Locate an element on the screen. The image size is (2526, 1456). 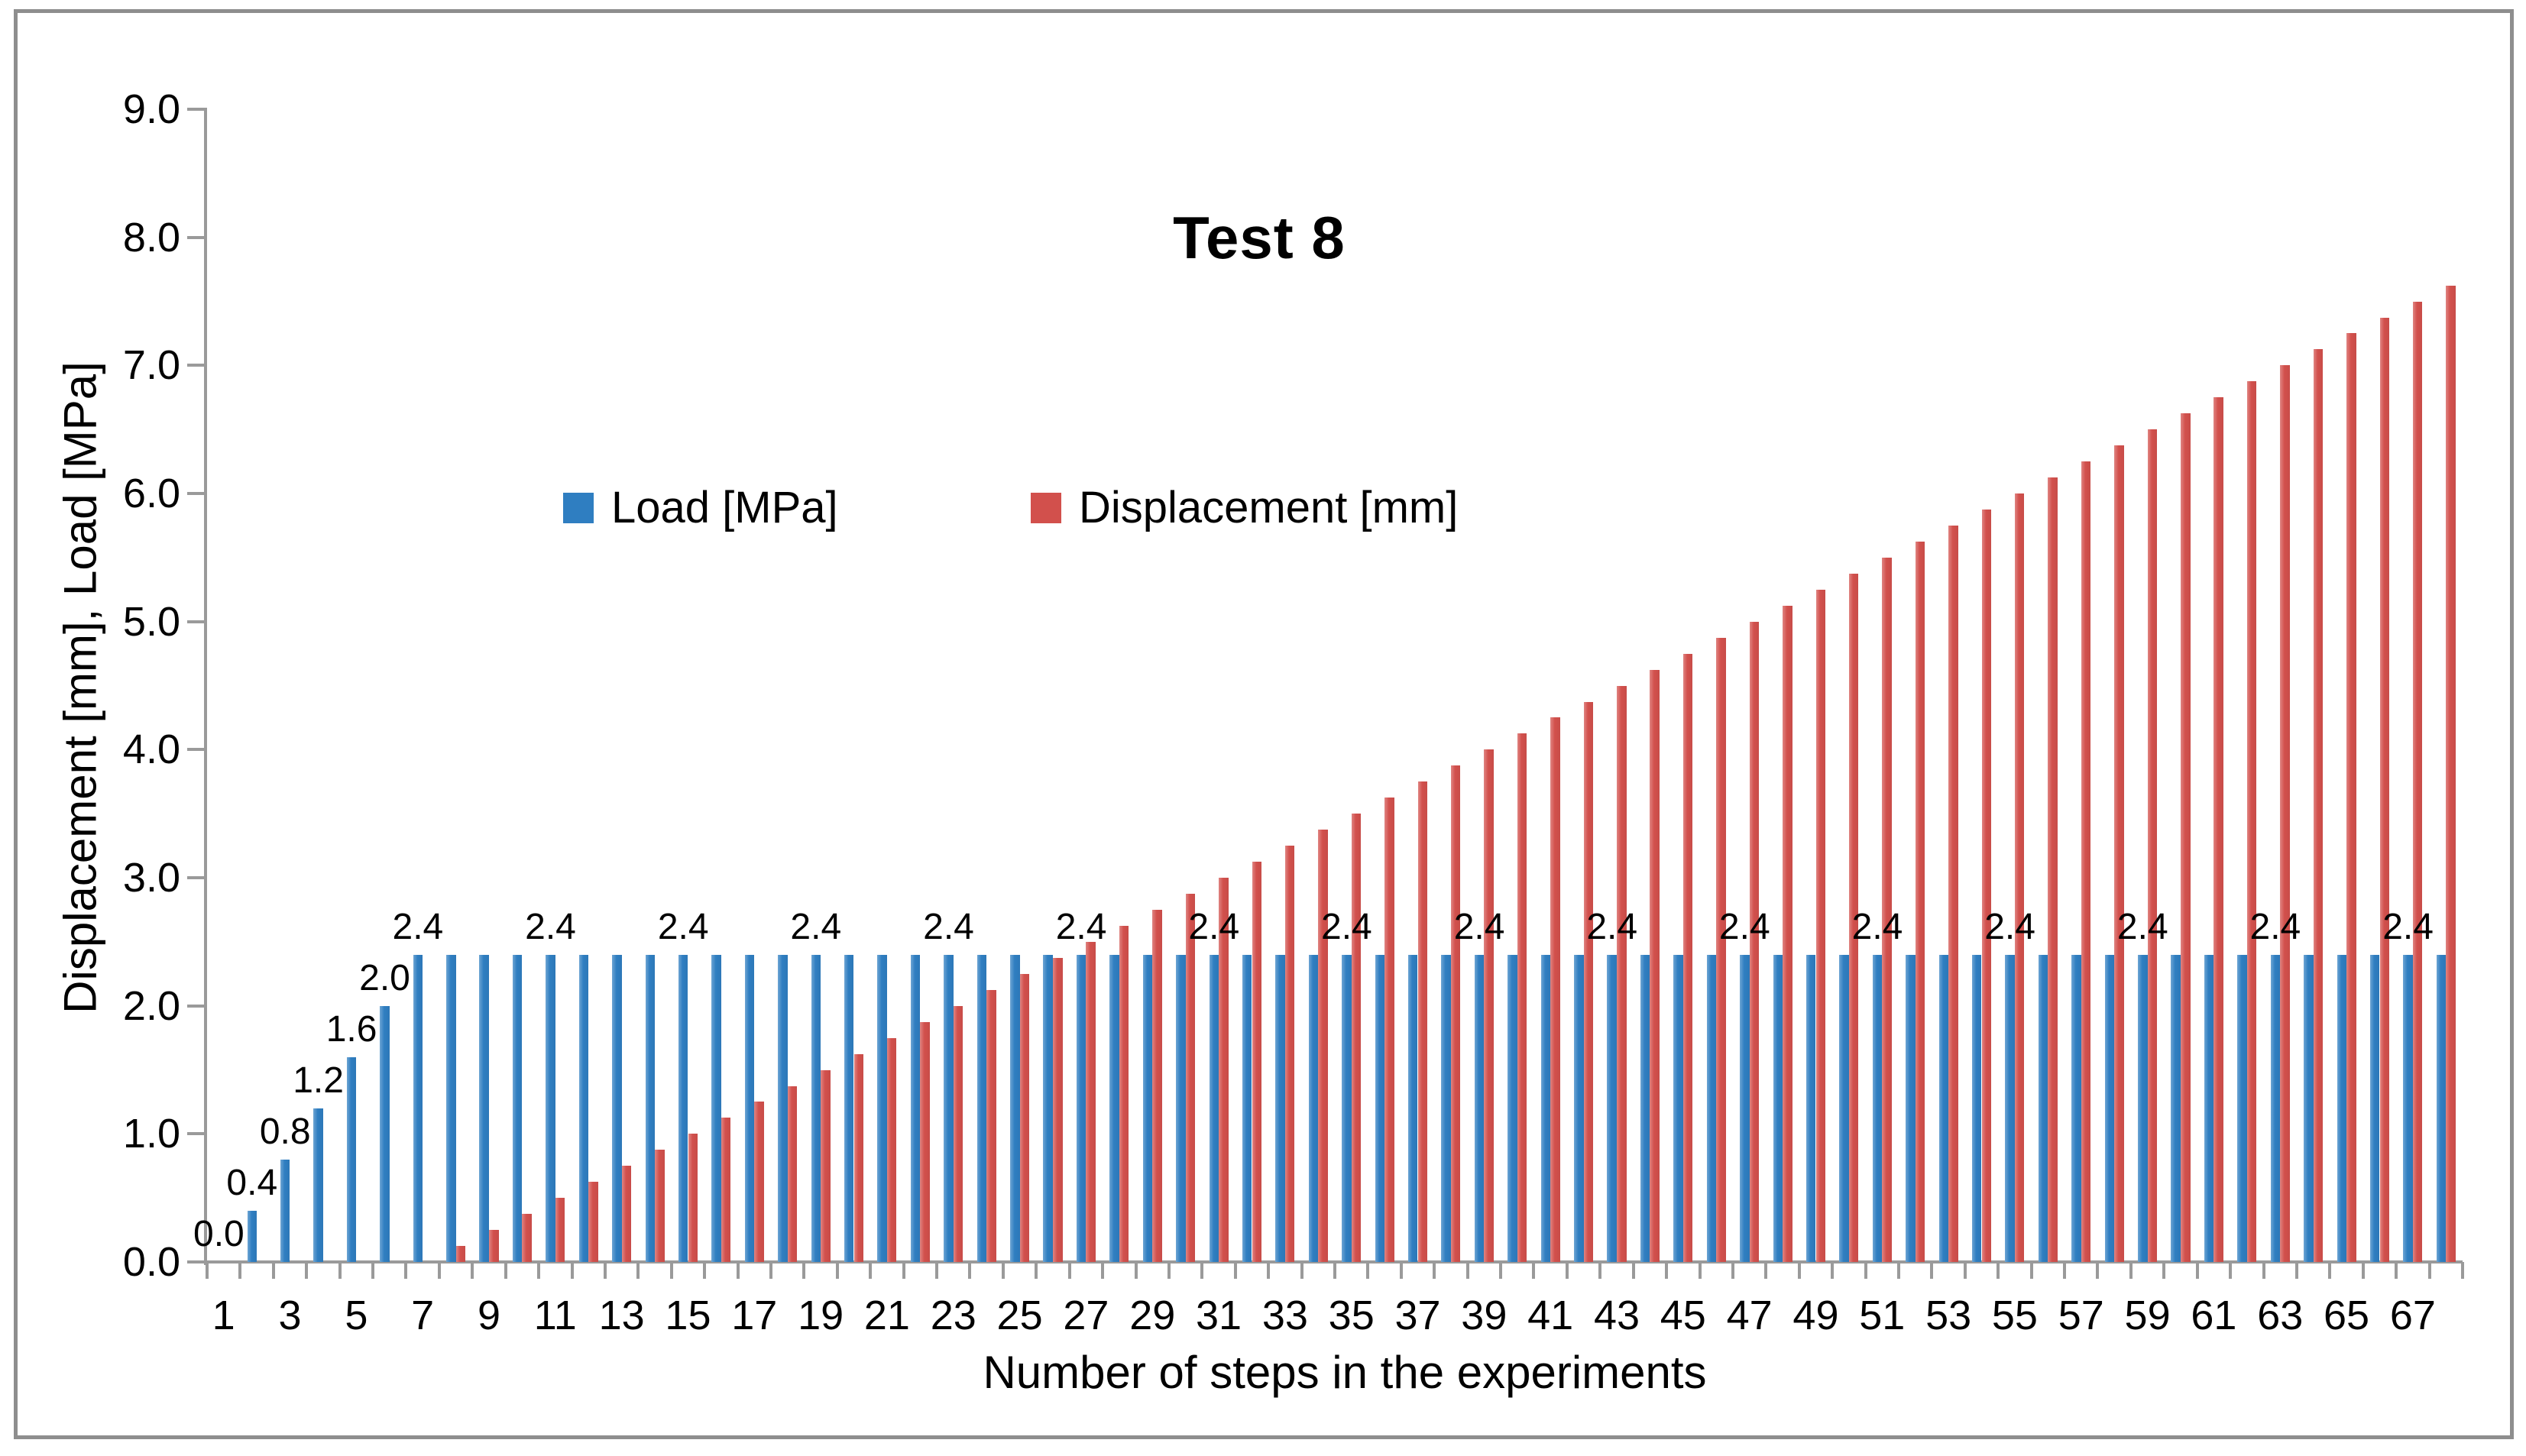
x-tick-label: 1 is located at coordinates (223, 1315).